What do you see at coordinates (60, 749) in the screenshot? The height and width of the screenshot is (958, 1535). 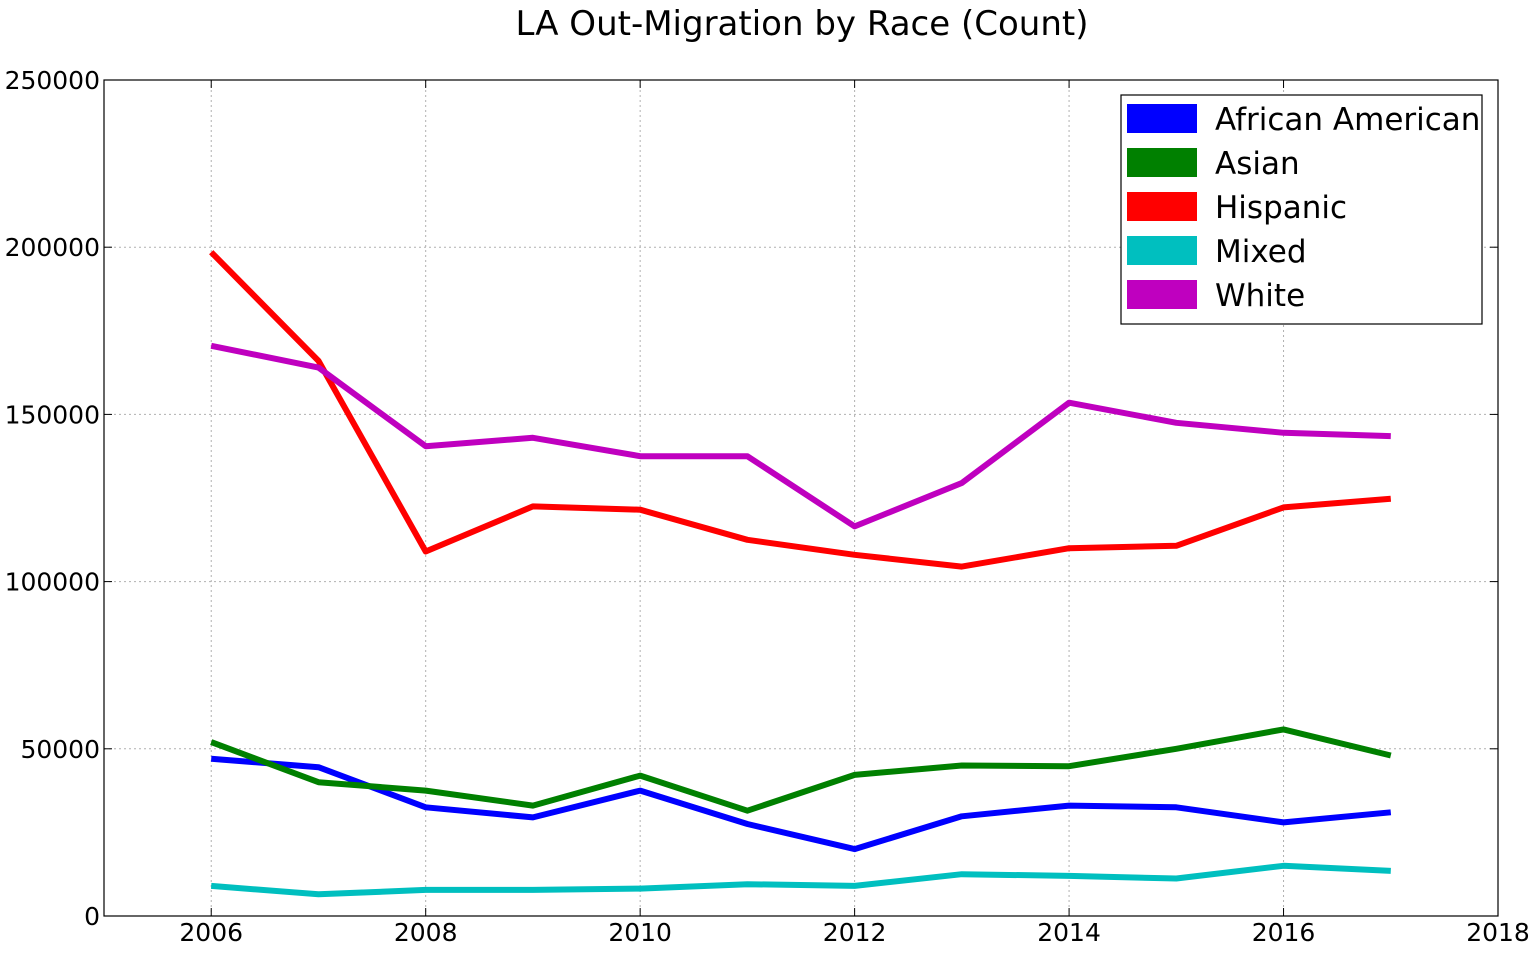 I see `y-tick-label: 50000` at bounding box center [60, 749].